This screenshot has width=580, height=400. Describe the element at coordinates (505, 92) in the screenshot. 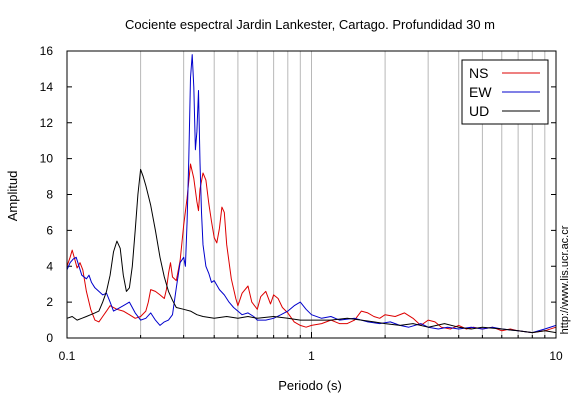

I see `legend: NS EW UD` at that location.